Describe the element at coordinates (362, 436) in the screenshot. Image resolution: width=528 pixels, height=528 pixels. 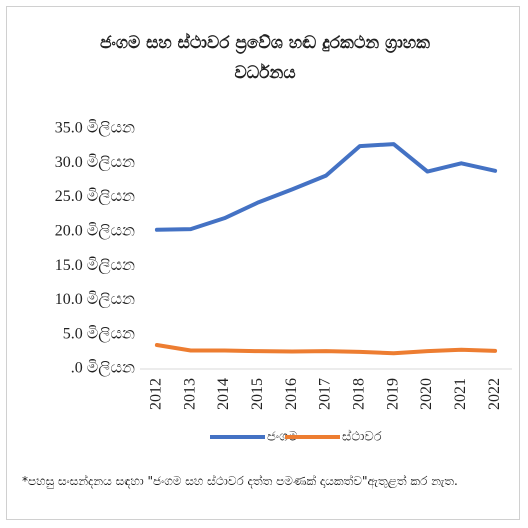
I see `legend-label: ස්ථාවර` at that location.